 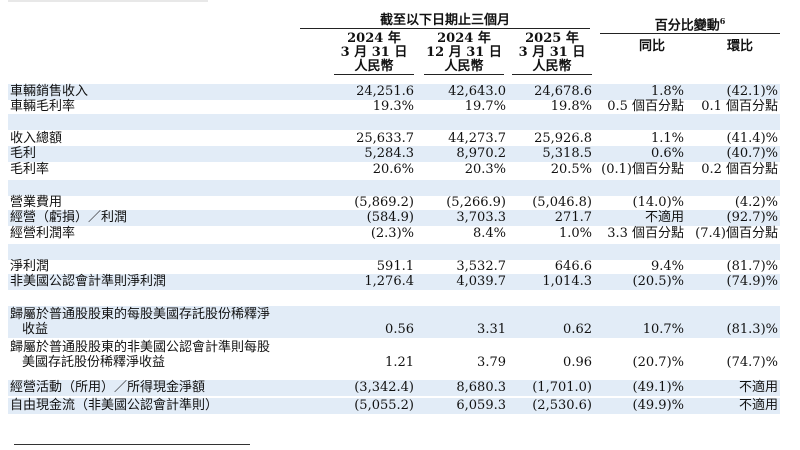 What do you see at coordinates (573, 266) in the screenshot?
I see `value-2025q1: 646.6` at bounding box center [573, 266].